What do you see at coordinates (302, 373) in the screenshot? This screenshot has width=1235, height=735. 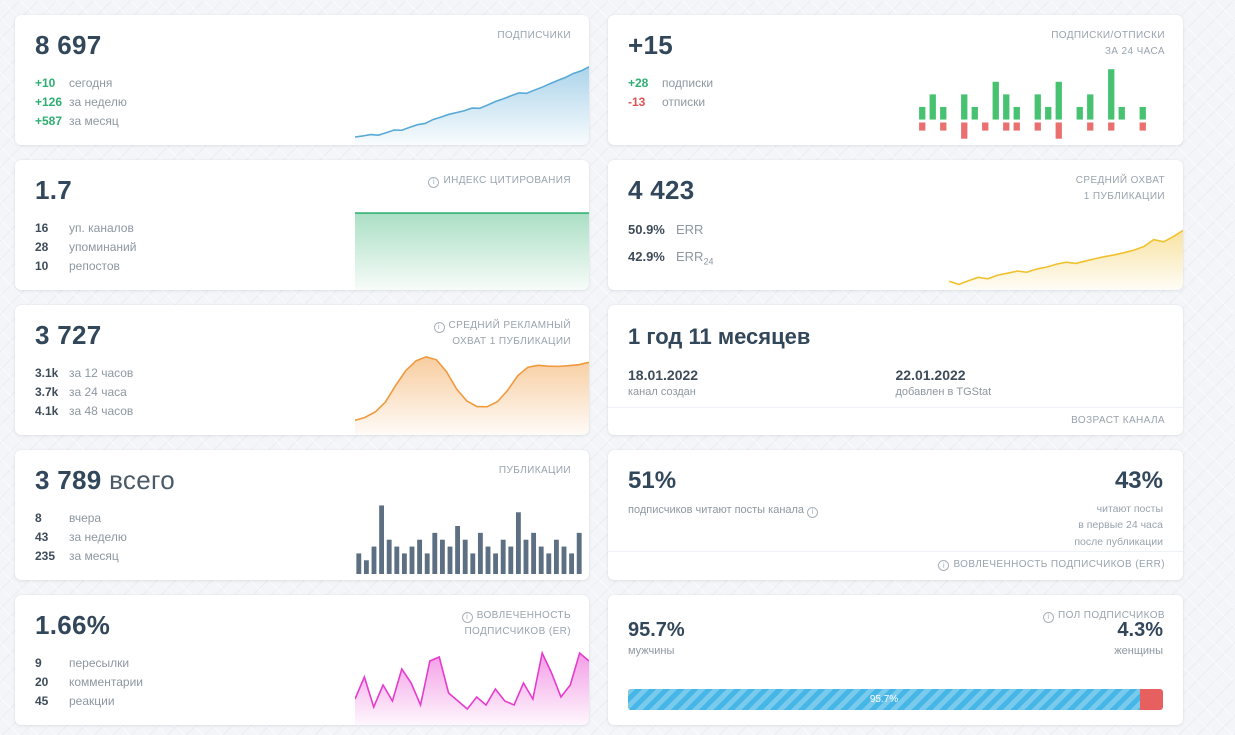 I see `stat-row: 3.1k за 12 часов` at bounding box center [302, 373].